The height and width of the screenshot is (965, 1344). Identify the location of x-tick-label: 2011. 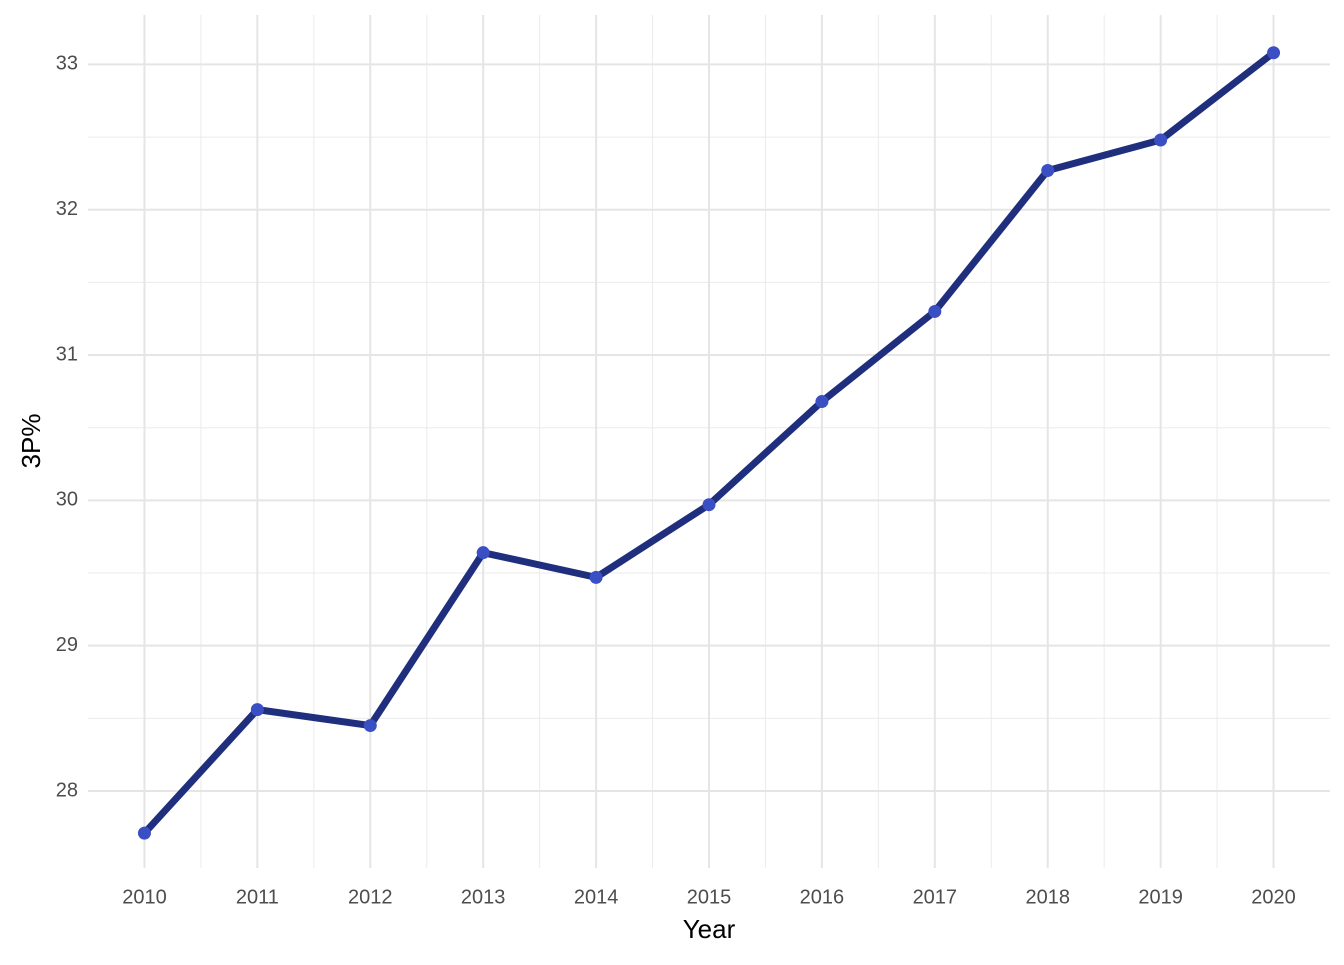
(257, 897).